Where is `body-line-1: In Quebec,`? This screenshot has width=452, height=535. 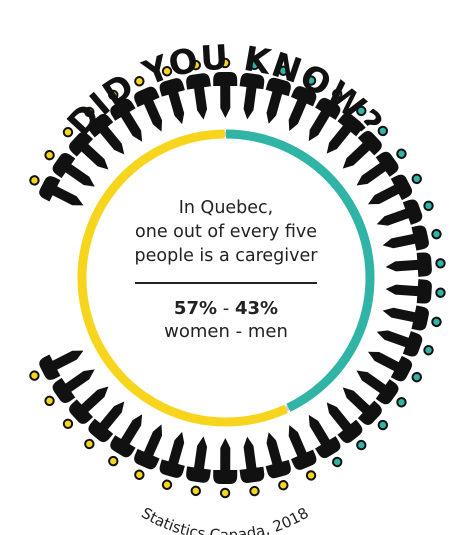
body-line-1: In Quebec, is located at coordinates (226, 208).